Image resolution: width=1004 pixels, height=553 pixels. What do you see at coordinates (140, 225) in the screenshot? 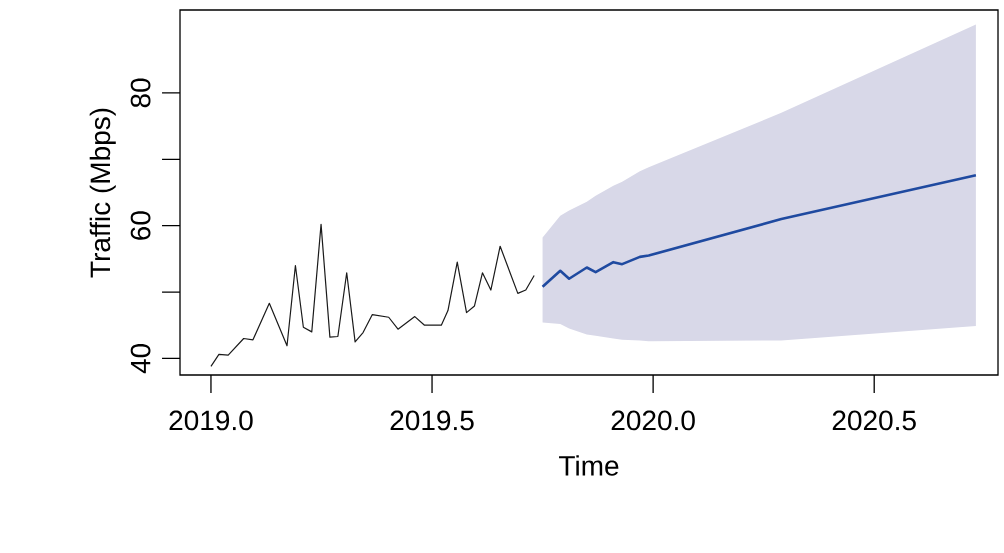
I see `y-tick-label: 60` at bounding box center [140, 225].